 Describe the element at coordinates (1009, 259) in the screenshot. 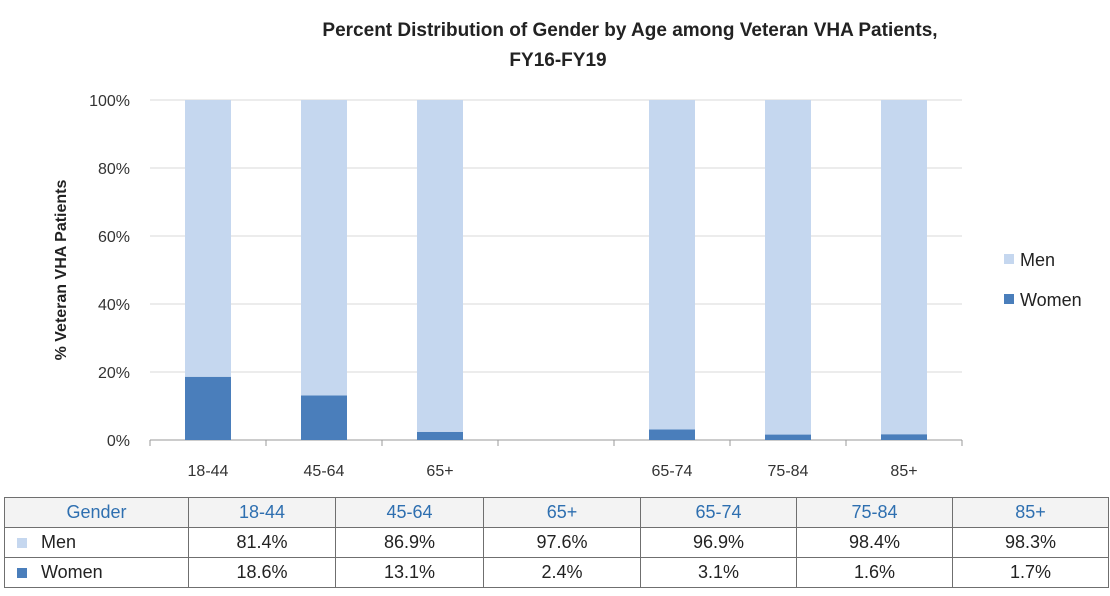

I see `legend-swatch-men` at that location.